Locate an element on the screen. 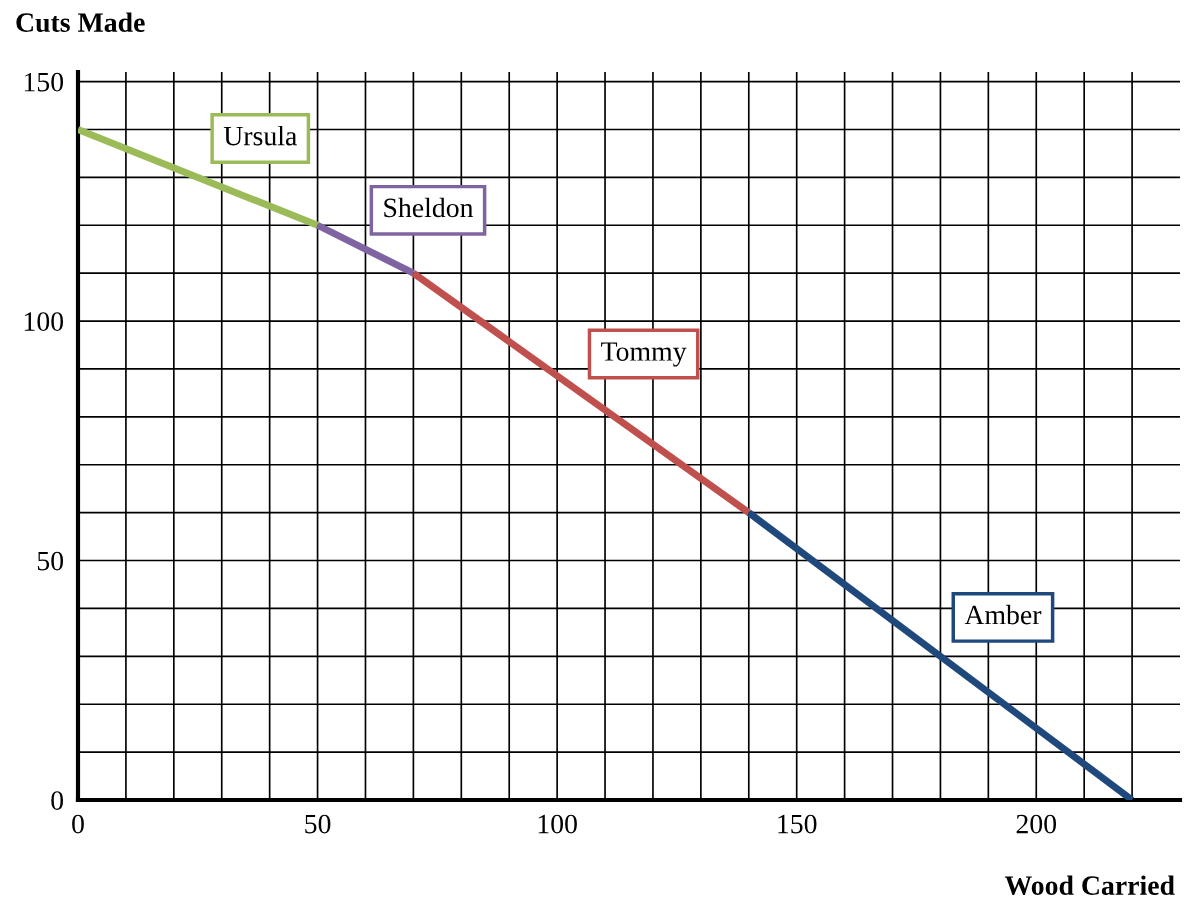  y-tick-label: 0 is located at coordinates (57, 800).